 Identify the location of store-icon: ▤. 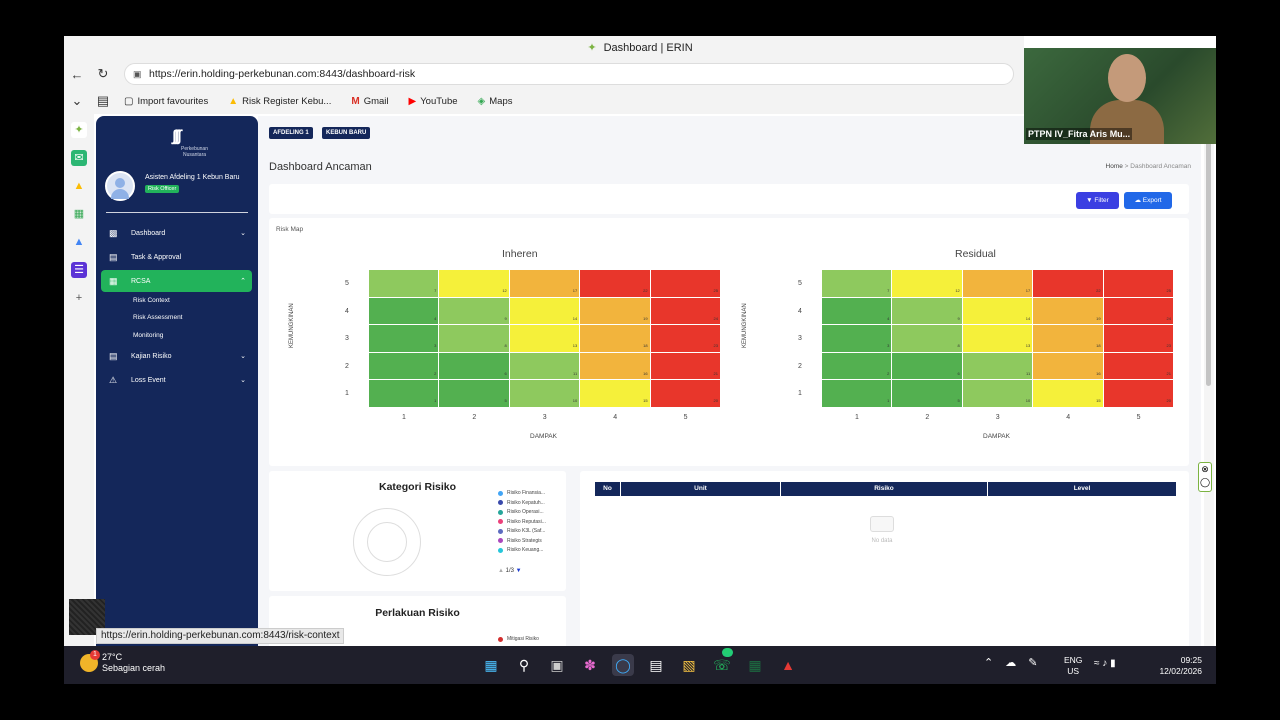
(656, 665).